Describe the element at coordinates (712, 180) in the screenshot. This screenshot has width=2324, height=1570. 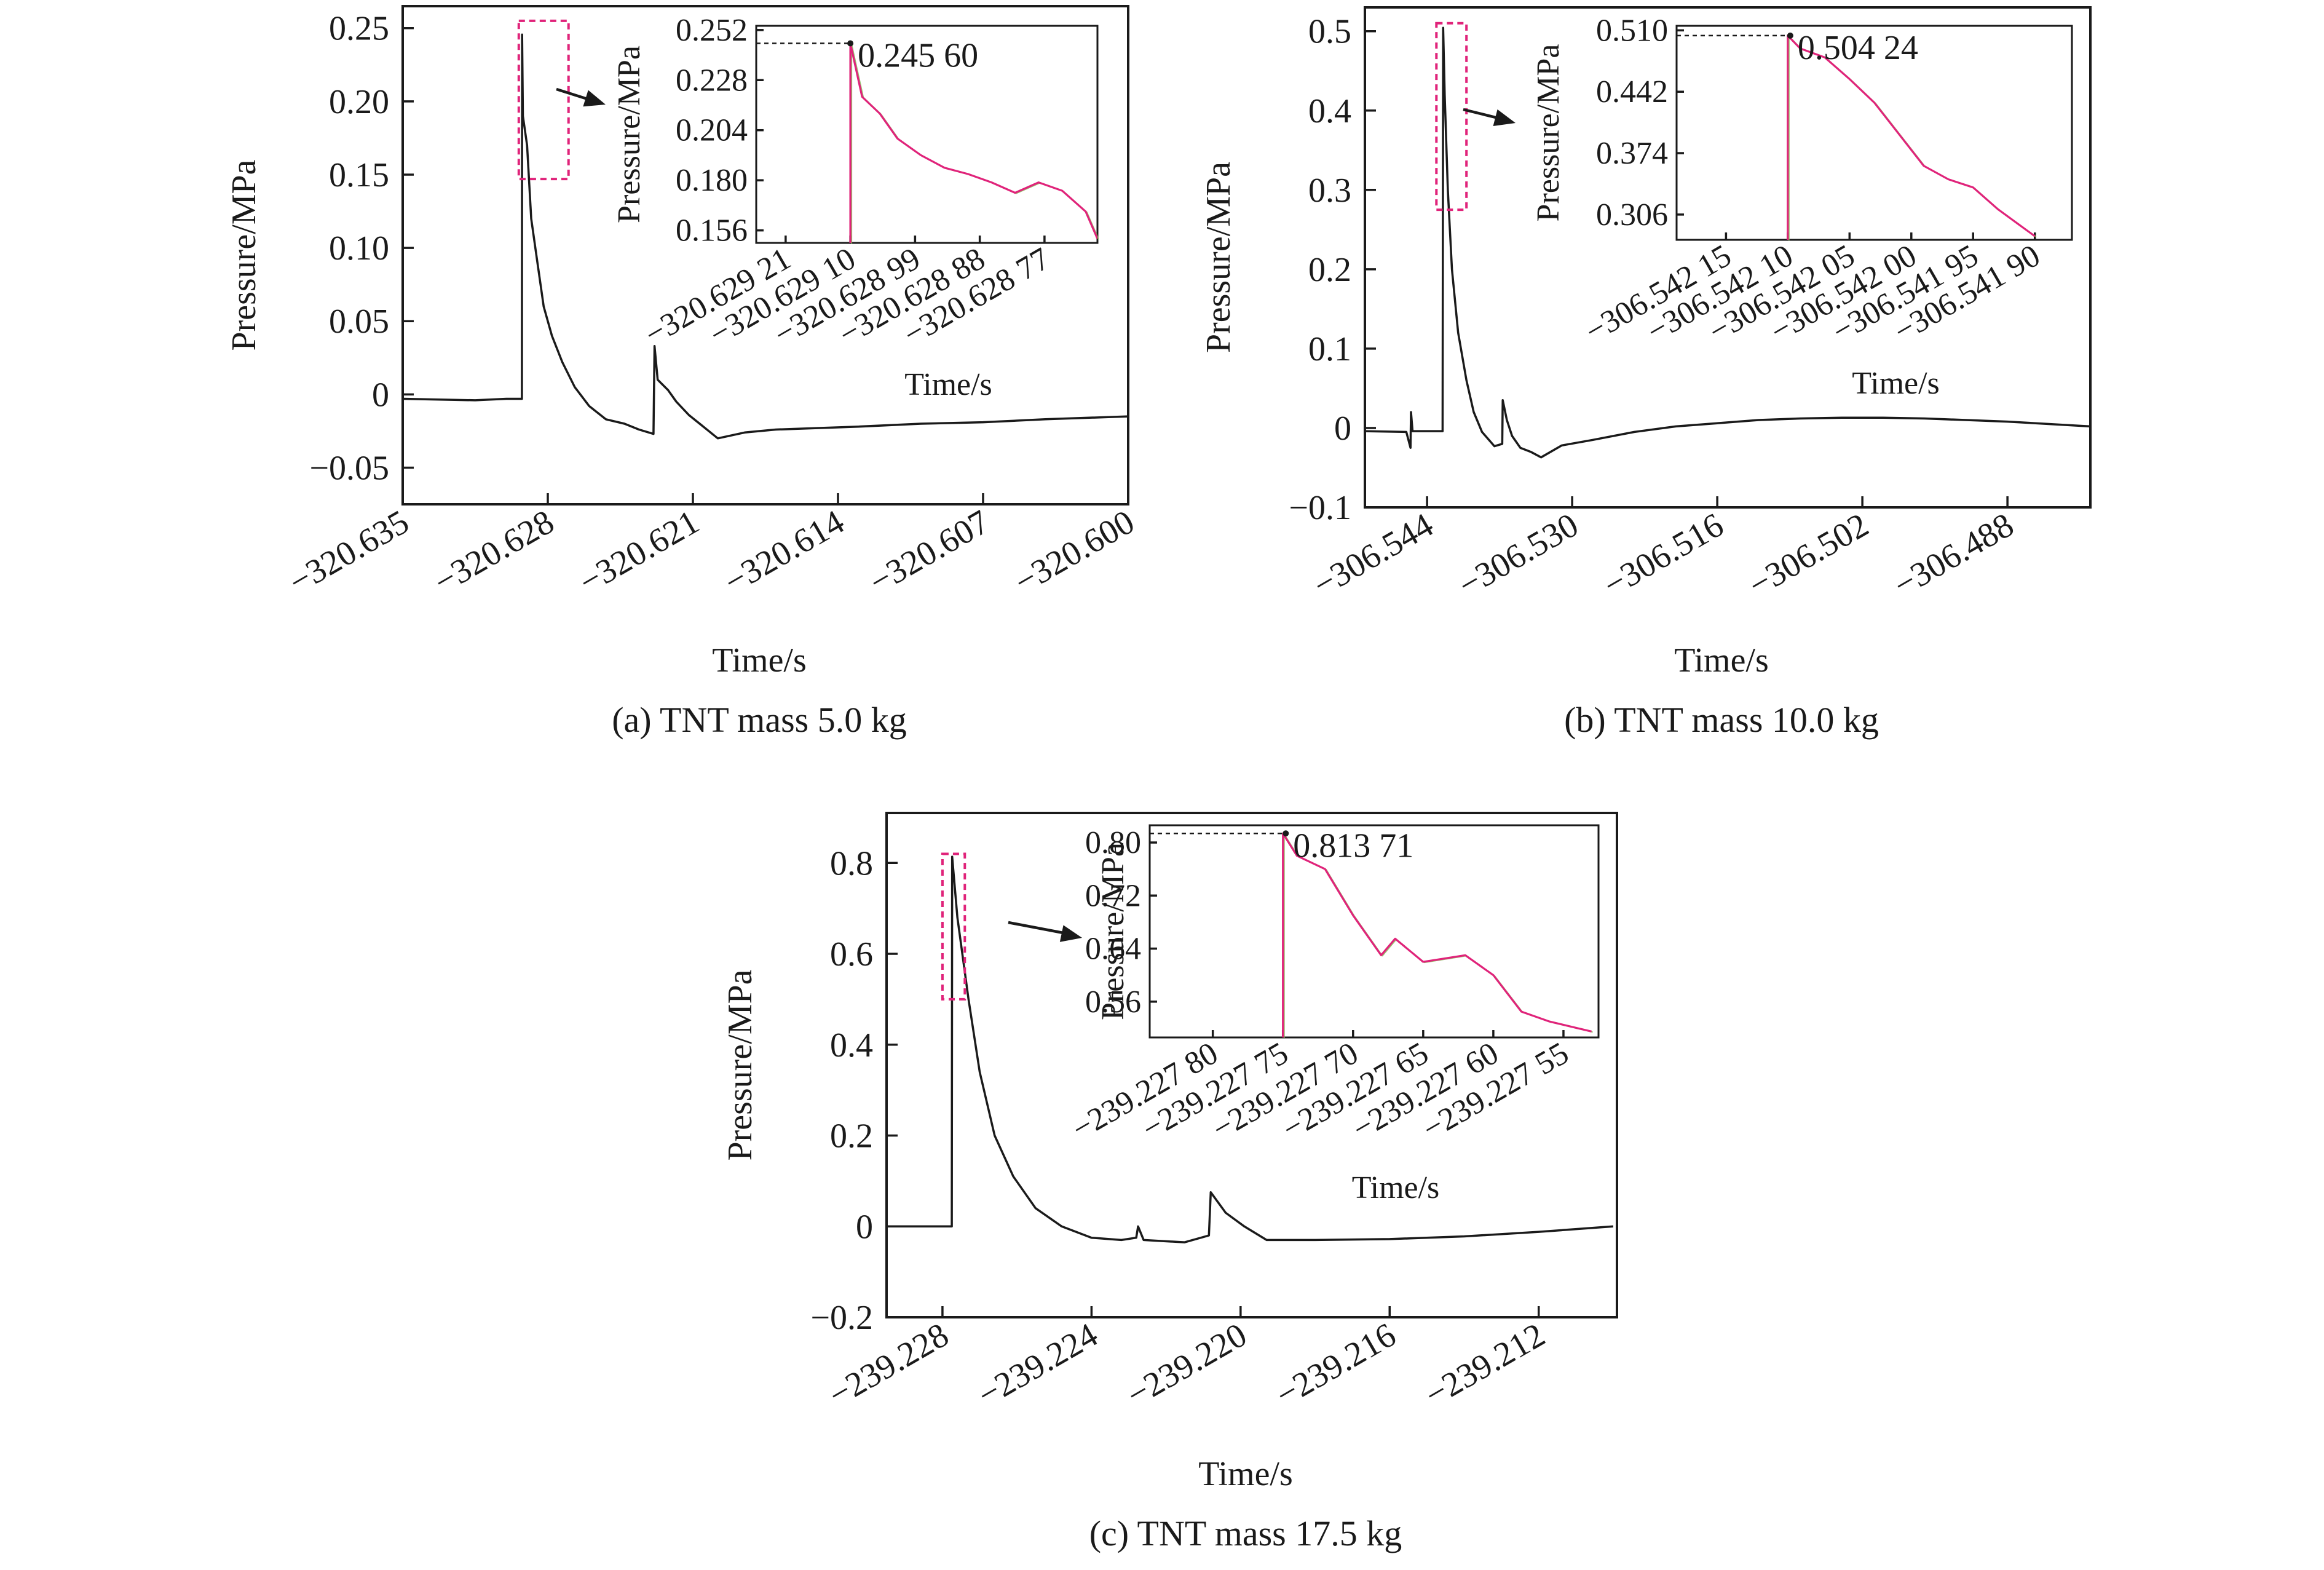
I see `inset-y-tick-label: 0.180` at that location.